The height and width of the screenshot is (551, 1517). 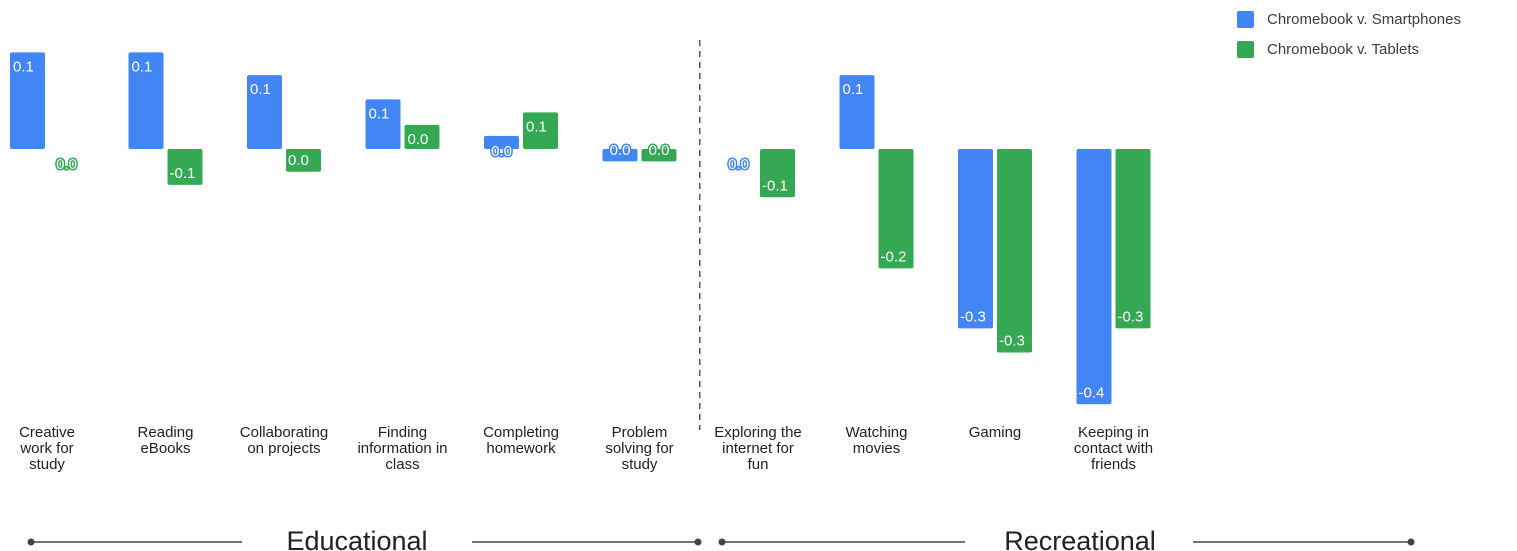 I want to click on group-label: Recreational, so click(x=1080, y=538).